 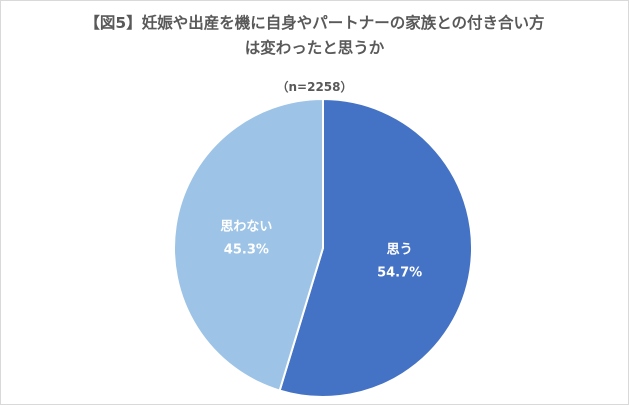 What do you see at coordinates (314, 23) in the screenshot?
I see `chart-title-line-1: 【図5】妊娠や出産を機に自身やパートナーの家族との付き合い方` at bounding box center [314, 23].